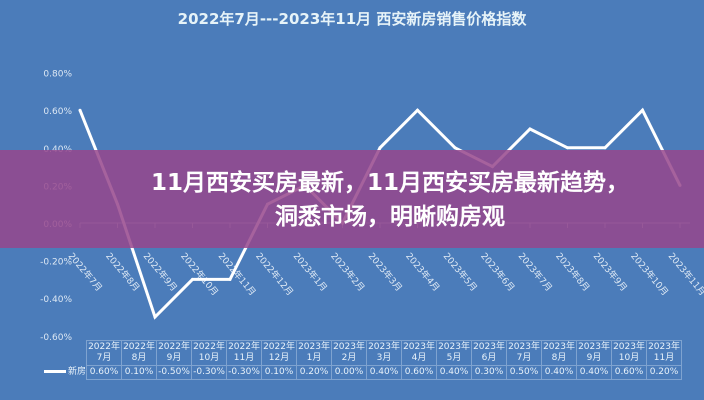 The image size is (704, 400). I want to click on x-tick-label: 2023年10月, so click(649, 274).